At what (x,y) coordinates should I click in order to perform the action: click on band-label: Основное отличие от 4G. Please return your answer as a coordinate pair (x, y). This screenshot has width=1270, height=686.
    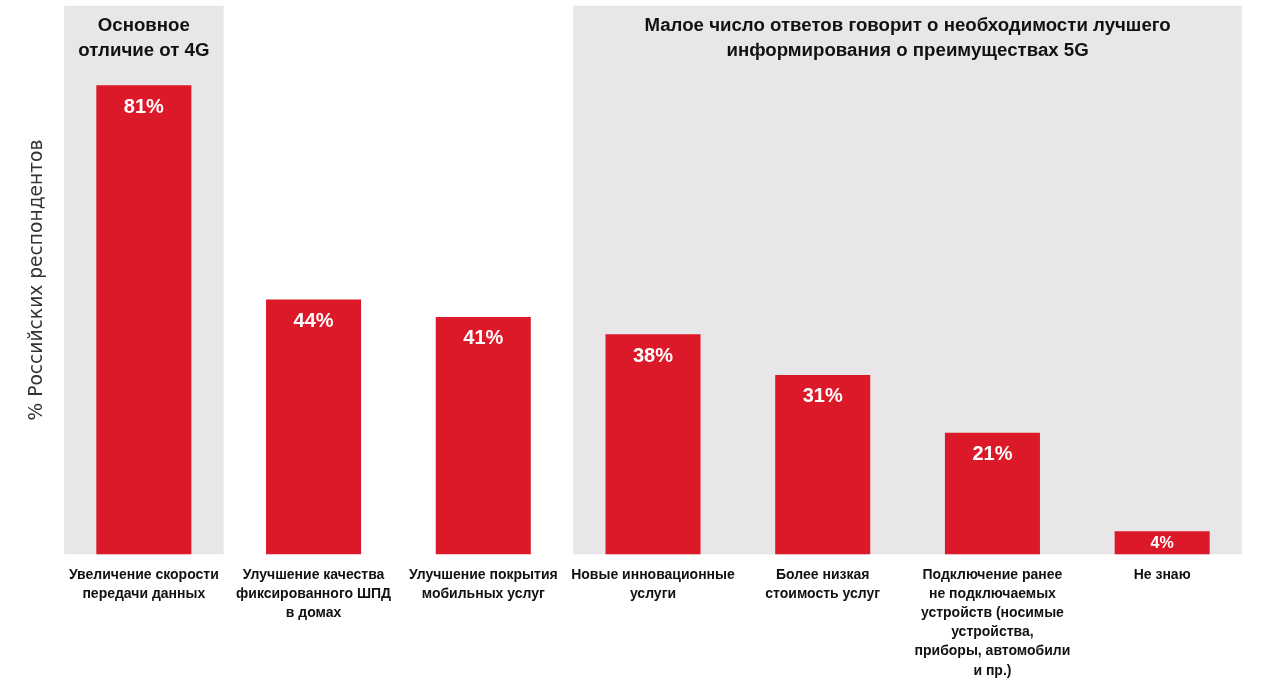
    Looking at the image, I should click on (144, 36).